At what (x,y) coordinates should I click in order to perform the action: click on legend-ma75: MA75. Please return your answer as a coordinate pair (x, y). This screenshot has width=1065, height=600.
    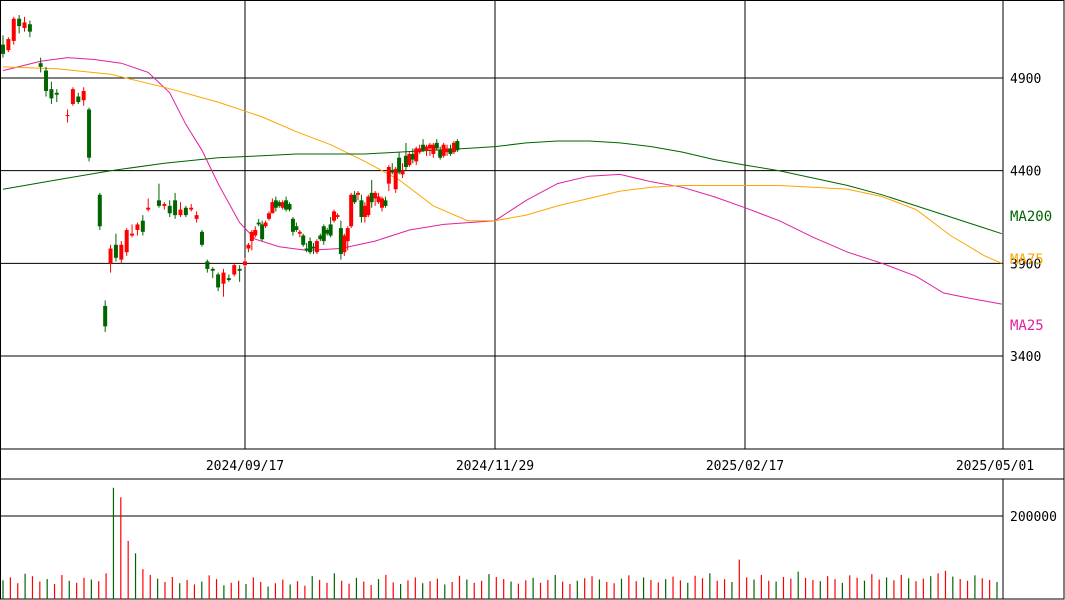
    Looking at the image, I should click on (1027, 260).